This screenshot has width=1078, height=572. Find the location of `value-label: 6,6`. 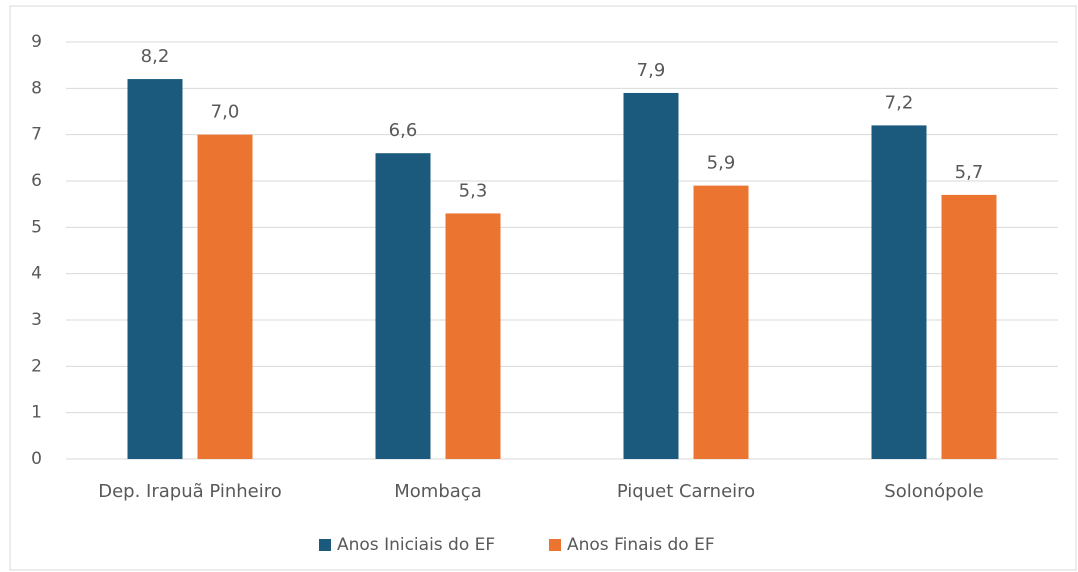

value-label: 6,6 is located at coordinates (403, 130).